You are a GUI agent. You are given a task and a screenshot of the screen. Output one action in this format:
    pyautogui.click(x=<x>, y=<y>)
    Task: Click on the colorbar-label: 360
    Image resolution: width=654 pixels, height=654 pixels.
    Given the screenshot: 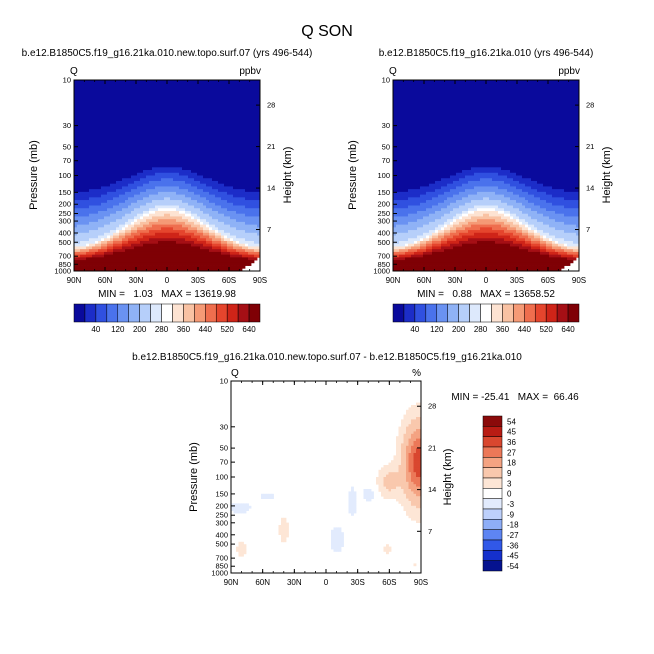 What is the action you would take?
    pyautogui.click(x=184, y=329)
    